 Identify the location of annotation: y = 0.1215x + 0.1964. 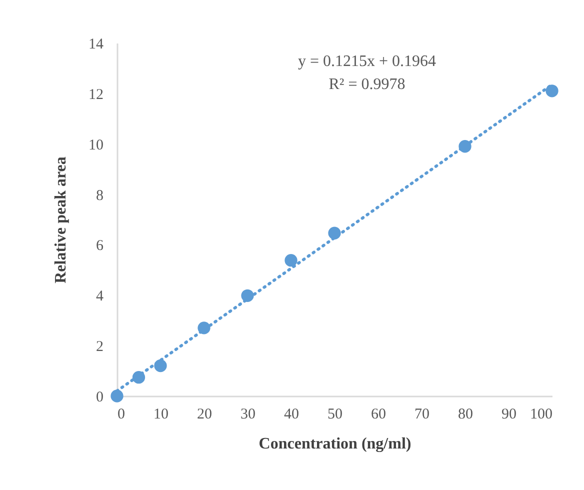
(367, 61).